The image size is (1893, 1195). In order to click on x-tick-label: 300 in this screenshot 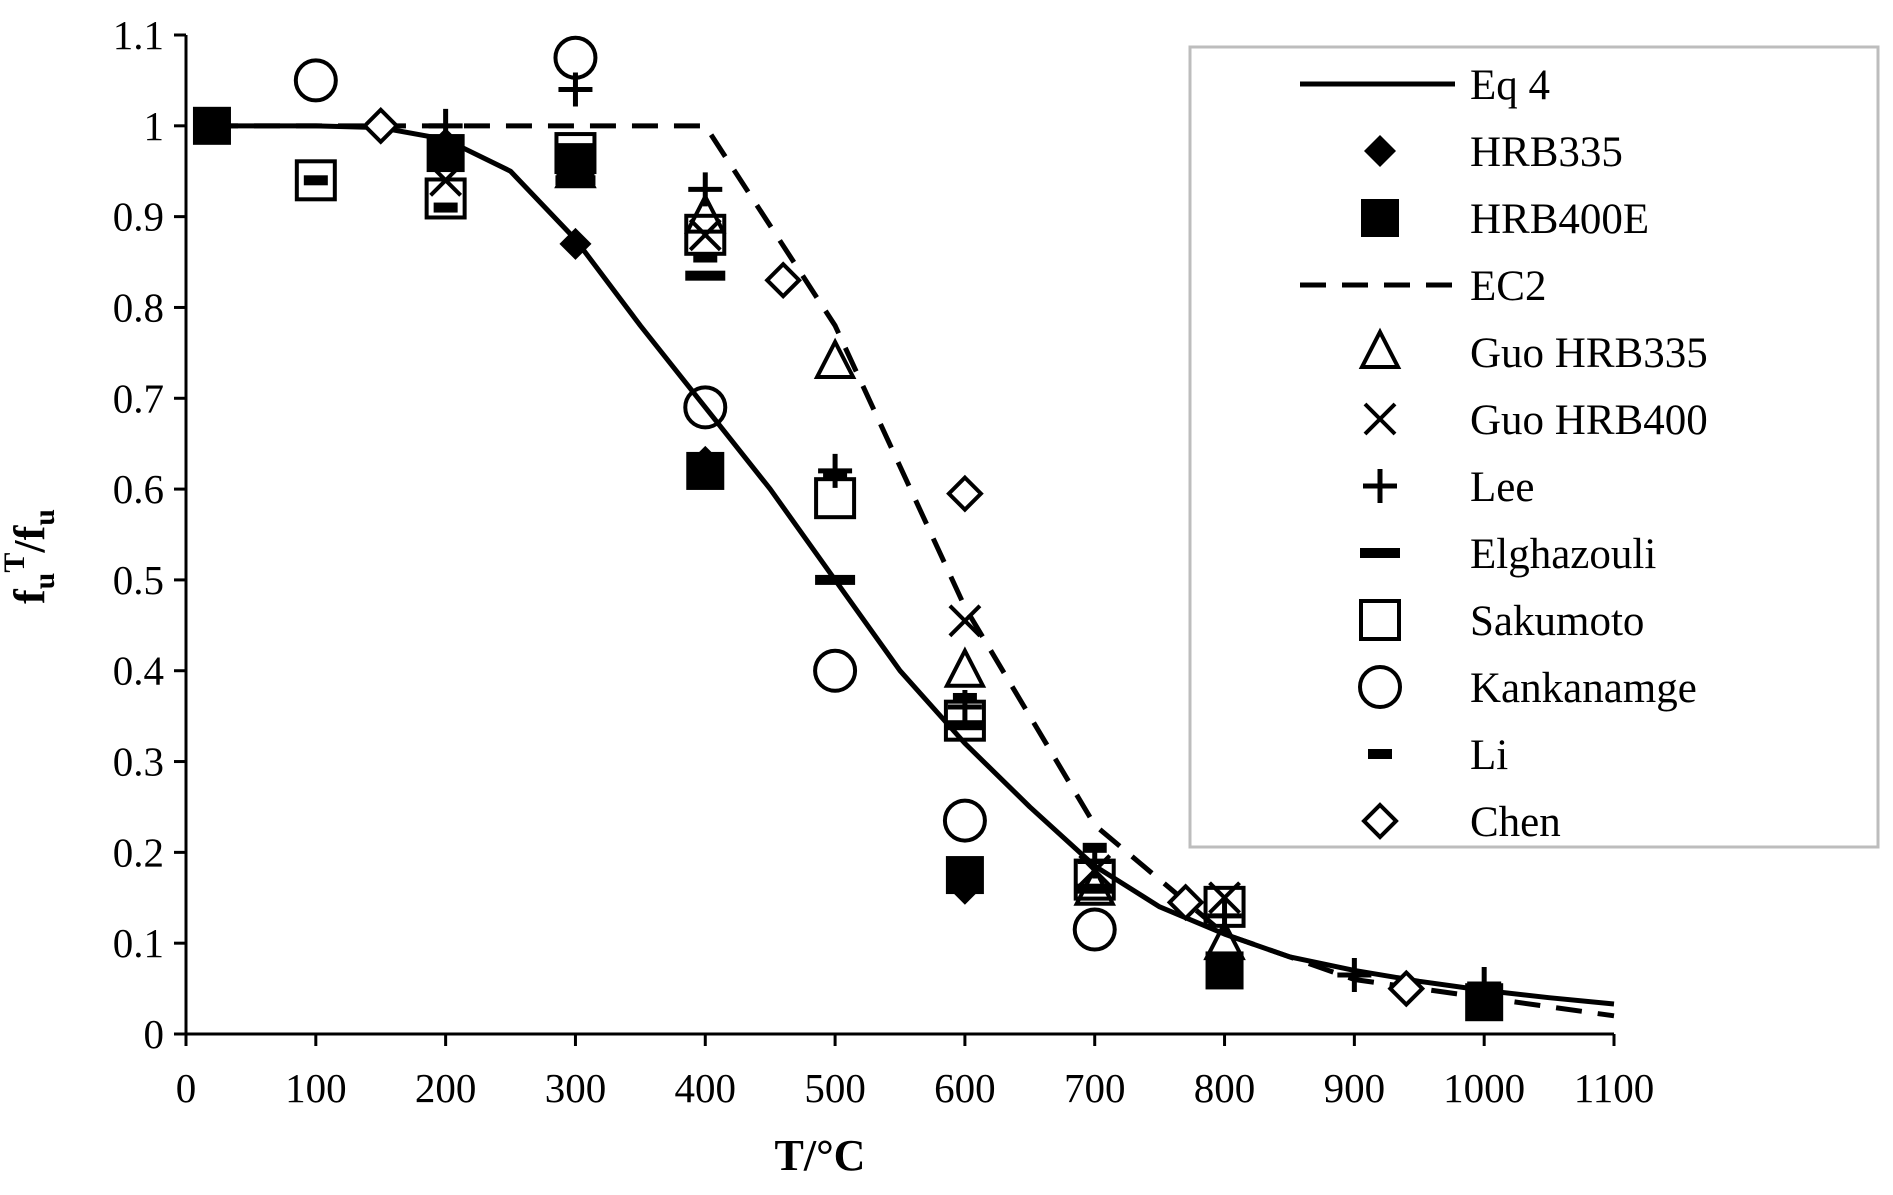, I will do `click(576, 1088)`.